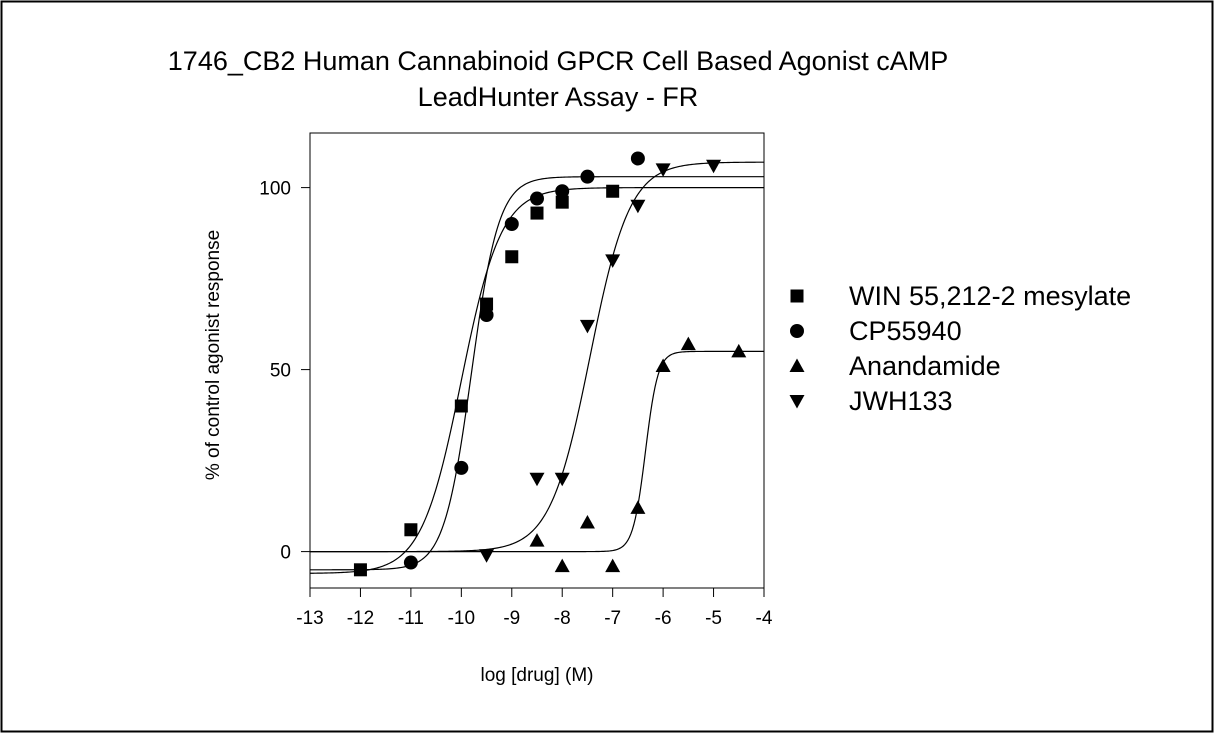 The width and height of the screenshot is (1214, 733). What do you see at coordinates (360, 618) in the screenshot?
I see `x-tick-label: -12` at bounding box center [360, 618].